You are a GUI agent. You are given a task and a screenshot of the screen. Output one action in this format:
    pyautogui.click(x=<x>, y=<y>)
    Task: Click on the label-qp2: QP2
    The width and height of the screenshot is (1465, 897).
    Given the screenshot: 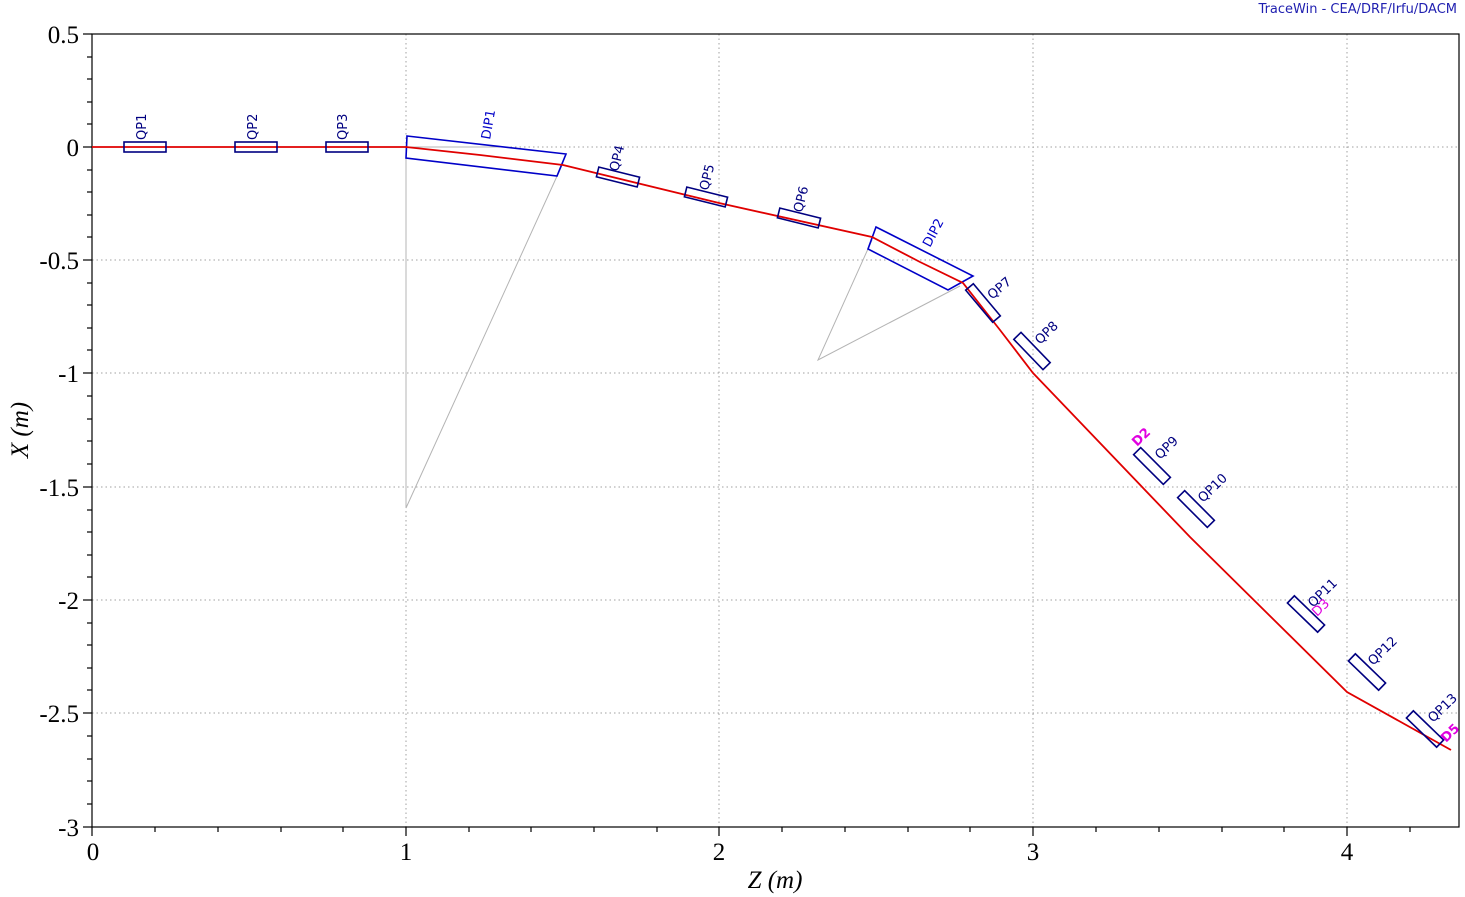 What is the action you would take?
    pyautogui.click(x=253, y=127)
    